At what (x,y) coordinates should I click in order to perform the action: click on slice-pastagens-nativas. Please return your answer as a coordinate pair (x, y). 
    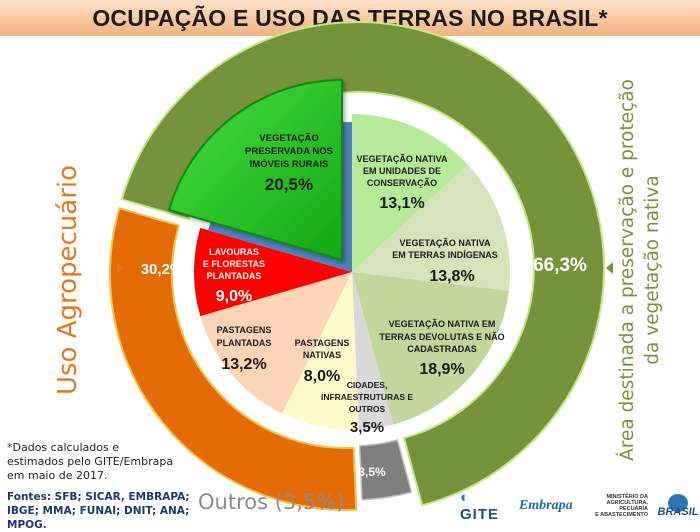
    Looking at the image, I should click on (320, 351).